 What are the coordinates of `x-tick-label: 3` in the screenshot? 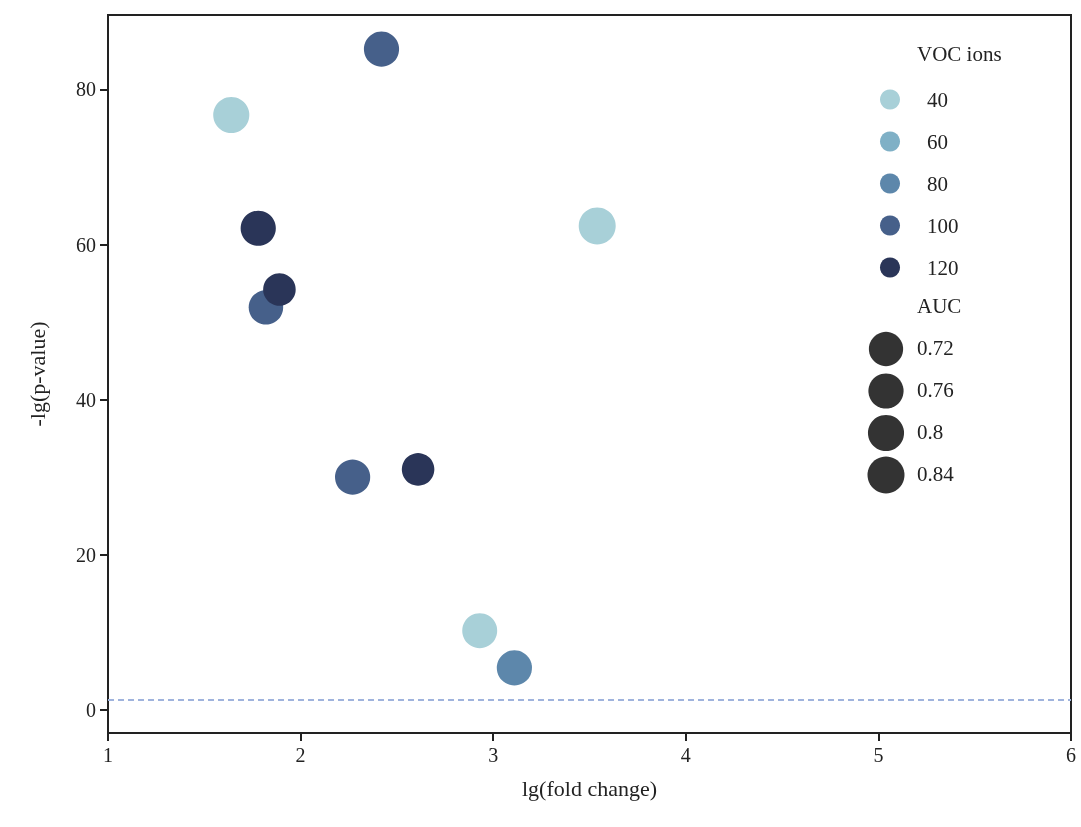 It's located at (493, 755).